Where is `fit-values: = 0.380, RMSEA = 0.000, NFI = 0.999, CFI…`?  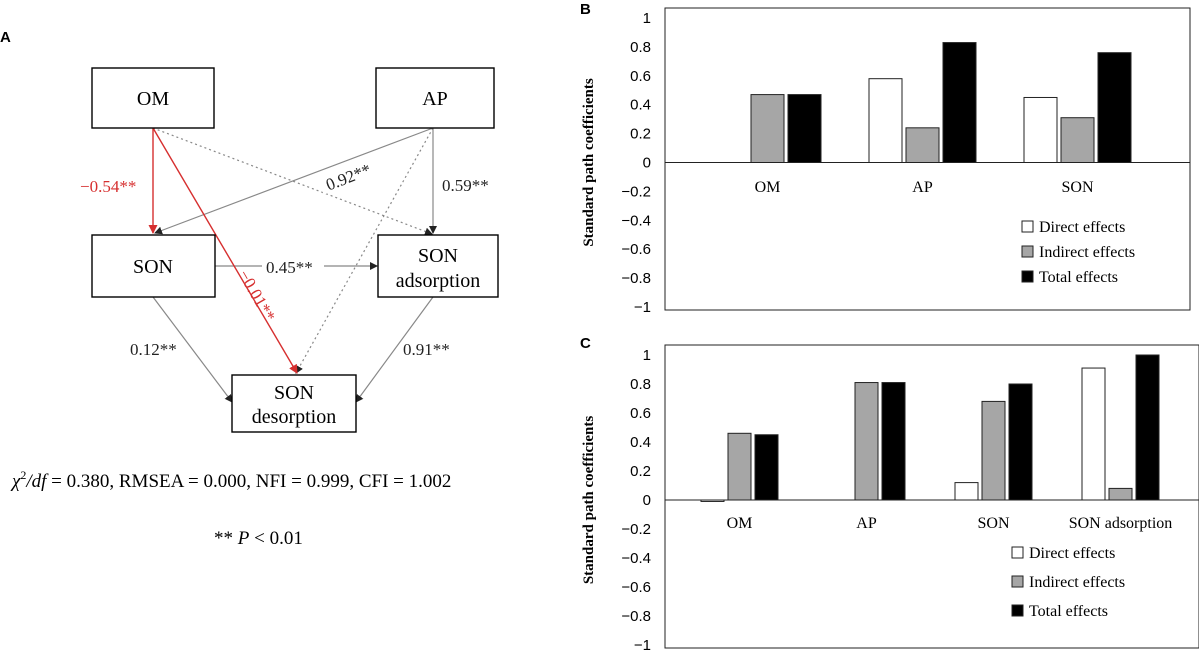
fit-values: = 0.380, RMSEA = 0.000, NFI = 0.999, CFI… is located at coordinates (248, 481).